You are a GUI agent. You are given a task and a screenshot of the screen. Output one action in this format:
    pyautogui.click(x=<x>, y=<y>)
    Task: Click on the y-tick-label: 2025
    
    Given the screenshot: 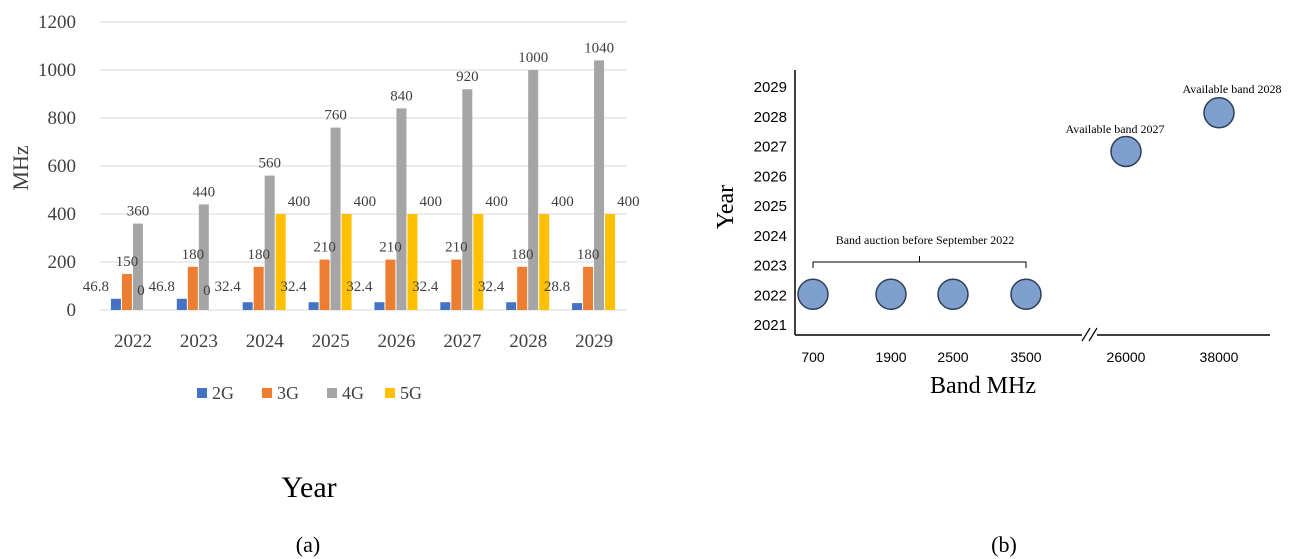 What is the action you would take?
    pyautogui.click(x=770, y=206)
    